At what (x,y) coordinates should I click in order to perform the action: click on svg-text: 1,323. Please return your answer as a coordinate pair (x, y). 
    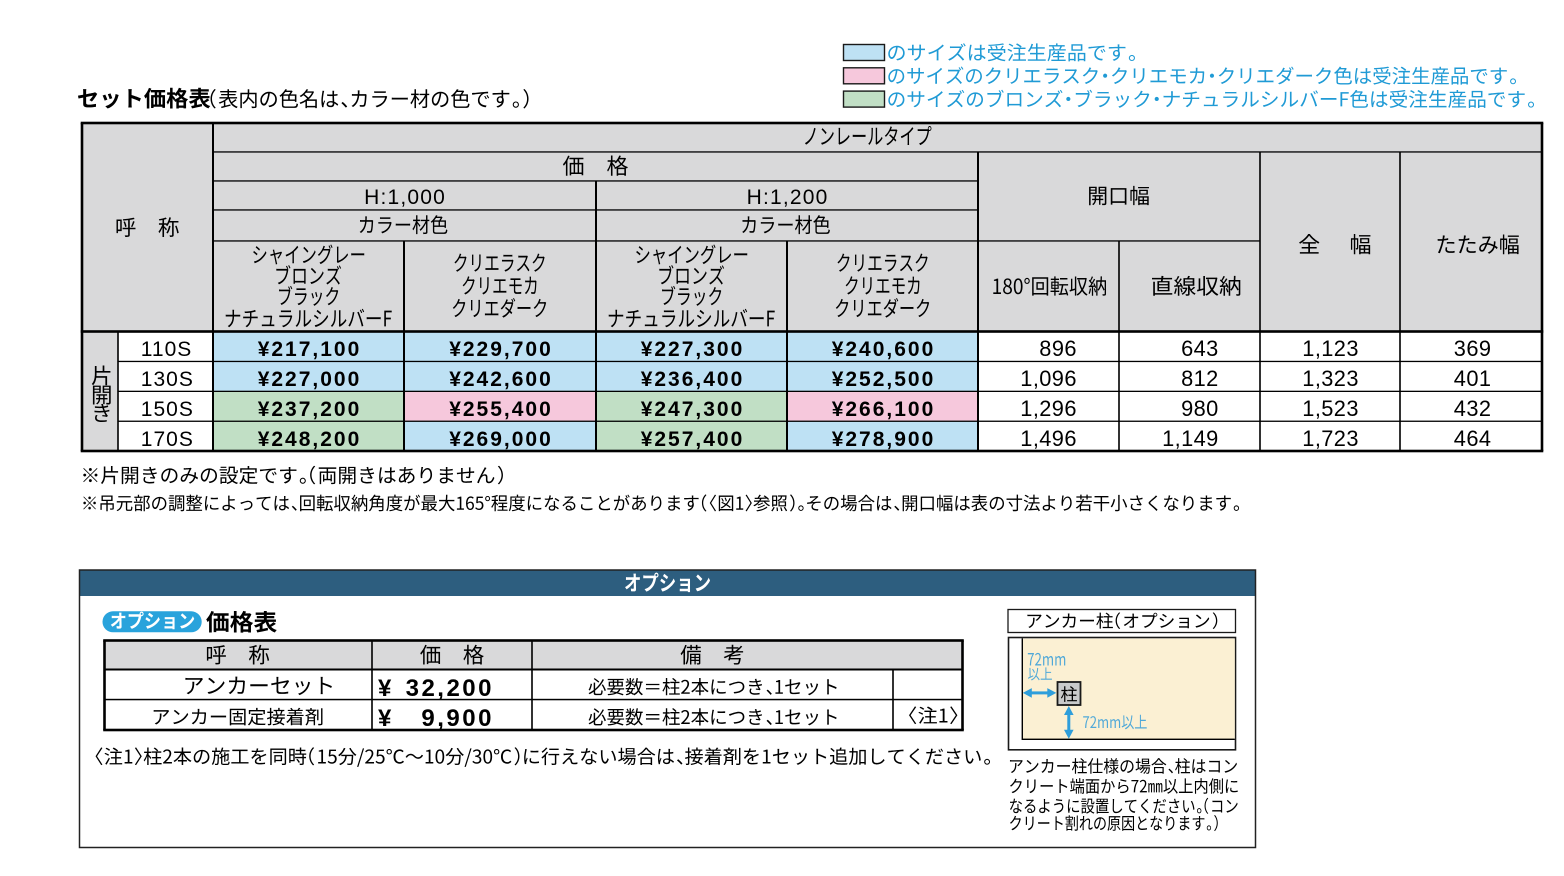
    Looking at the image, I should click on (1330, 378).